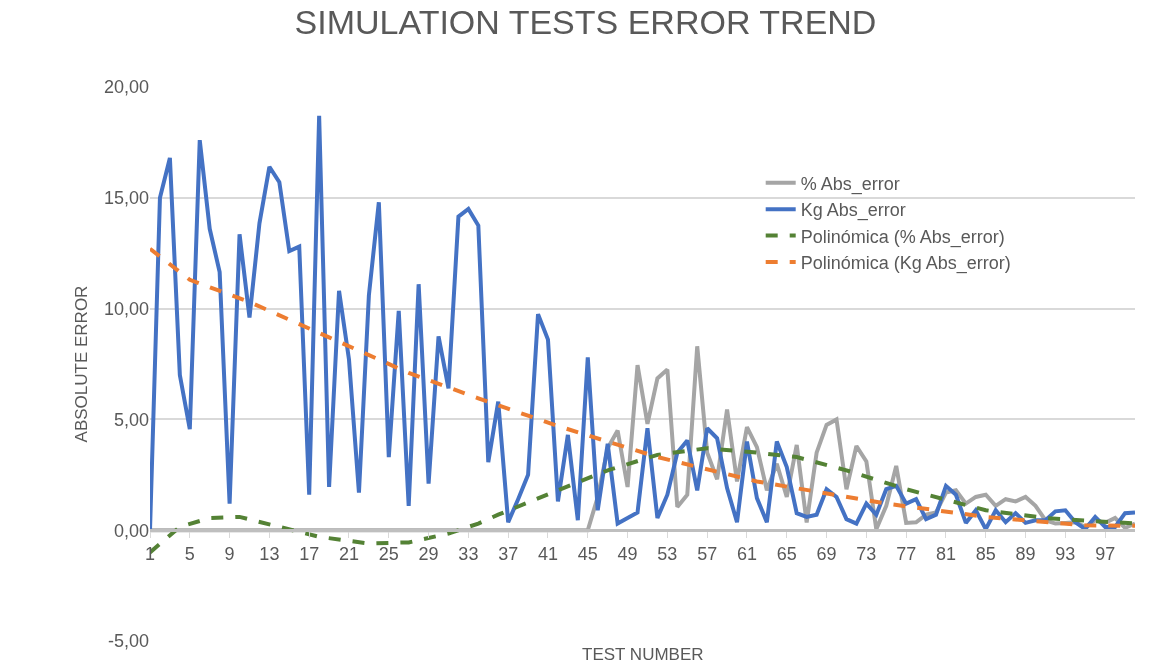 The width and height of the screenshot is (1171, 666). Describe the element at coordinates (388, 553) in the screenshot. I see `x-tick-label: 25` at that location.